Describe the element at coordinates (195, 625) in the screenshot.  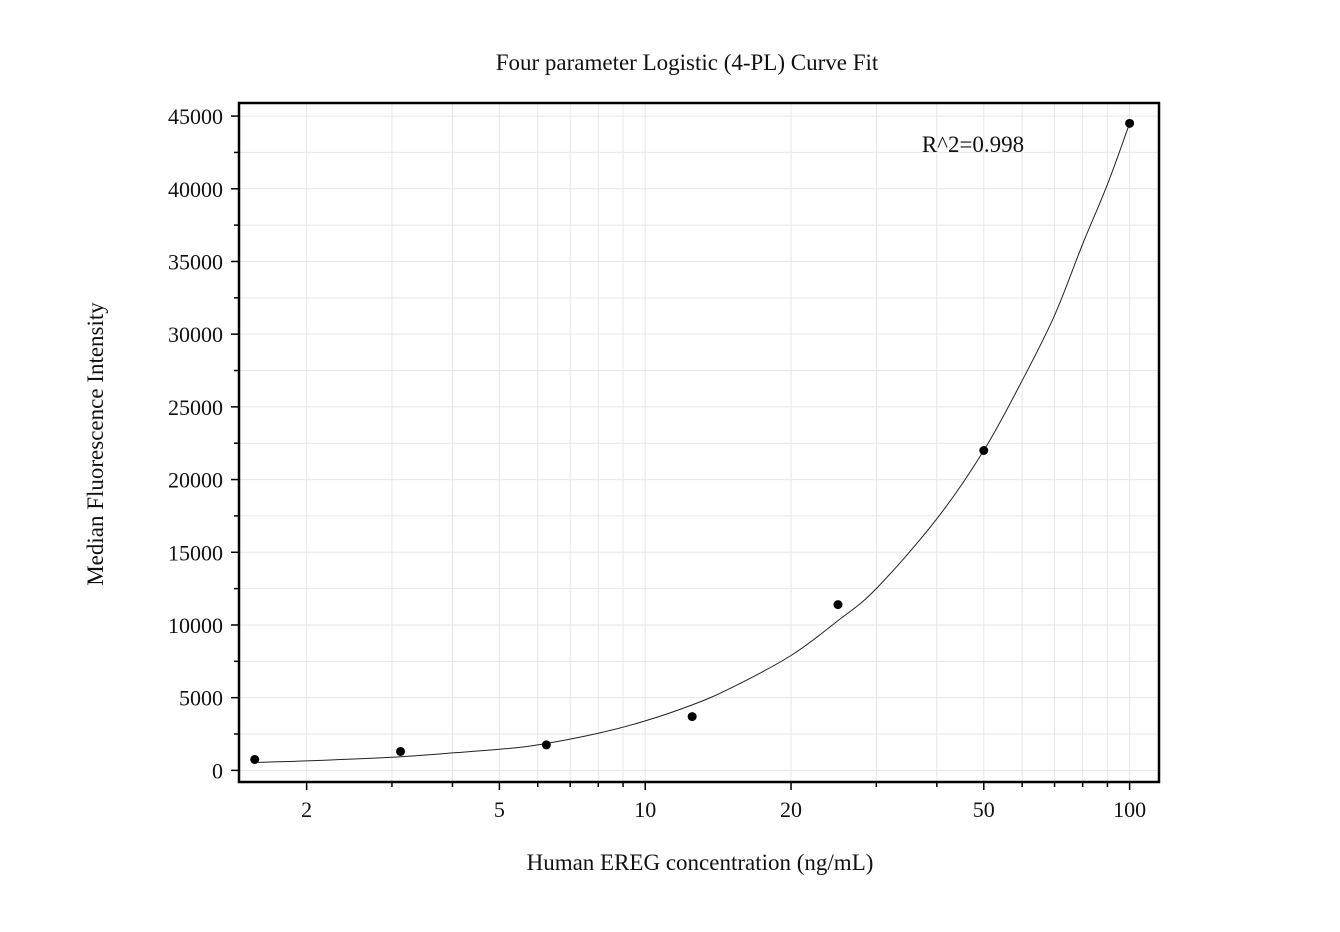
I see `y-tick-label: 10000` at that location.